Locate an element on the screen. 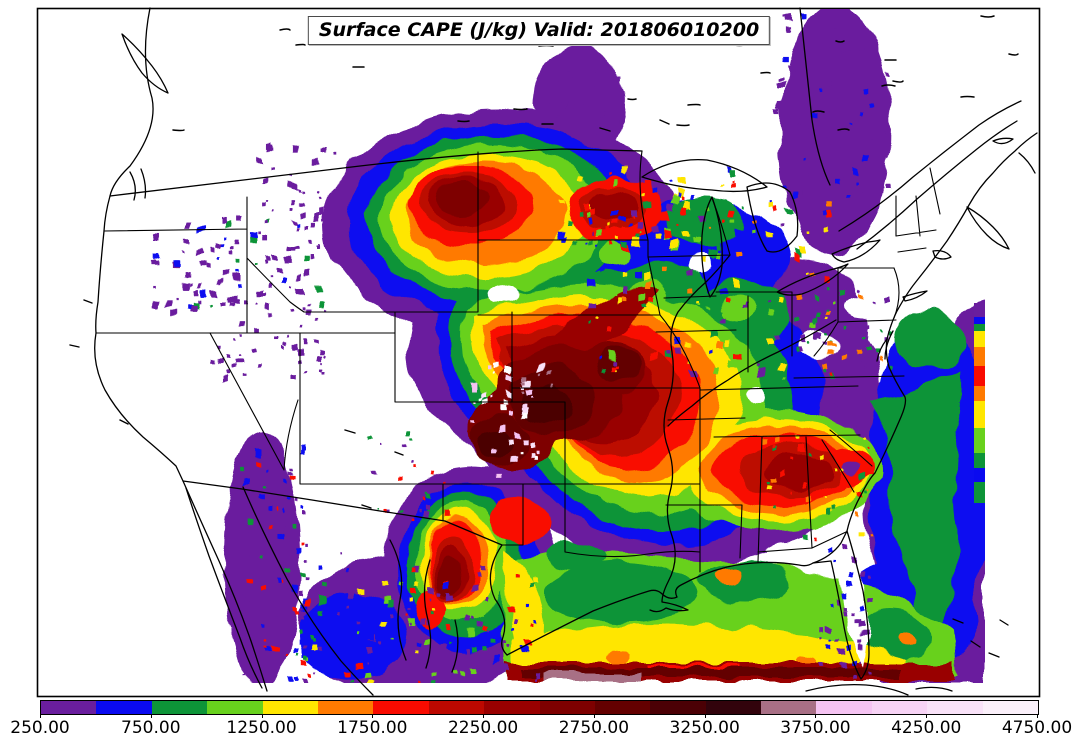 The image size is (1081, 745). gulf-coastline is located at coordinates (660, 608).